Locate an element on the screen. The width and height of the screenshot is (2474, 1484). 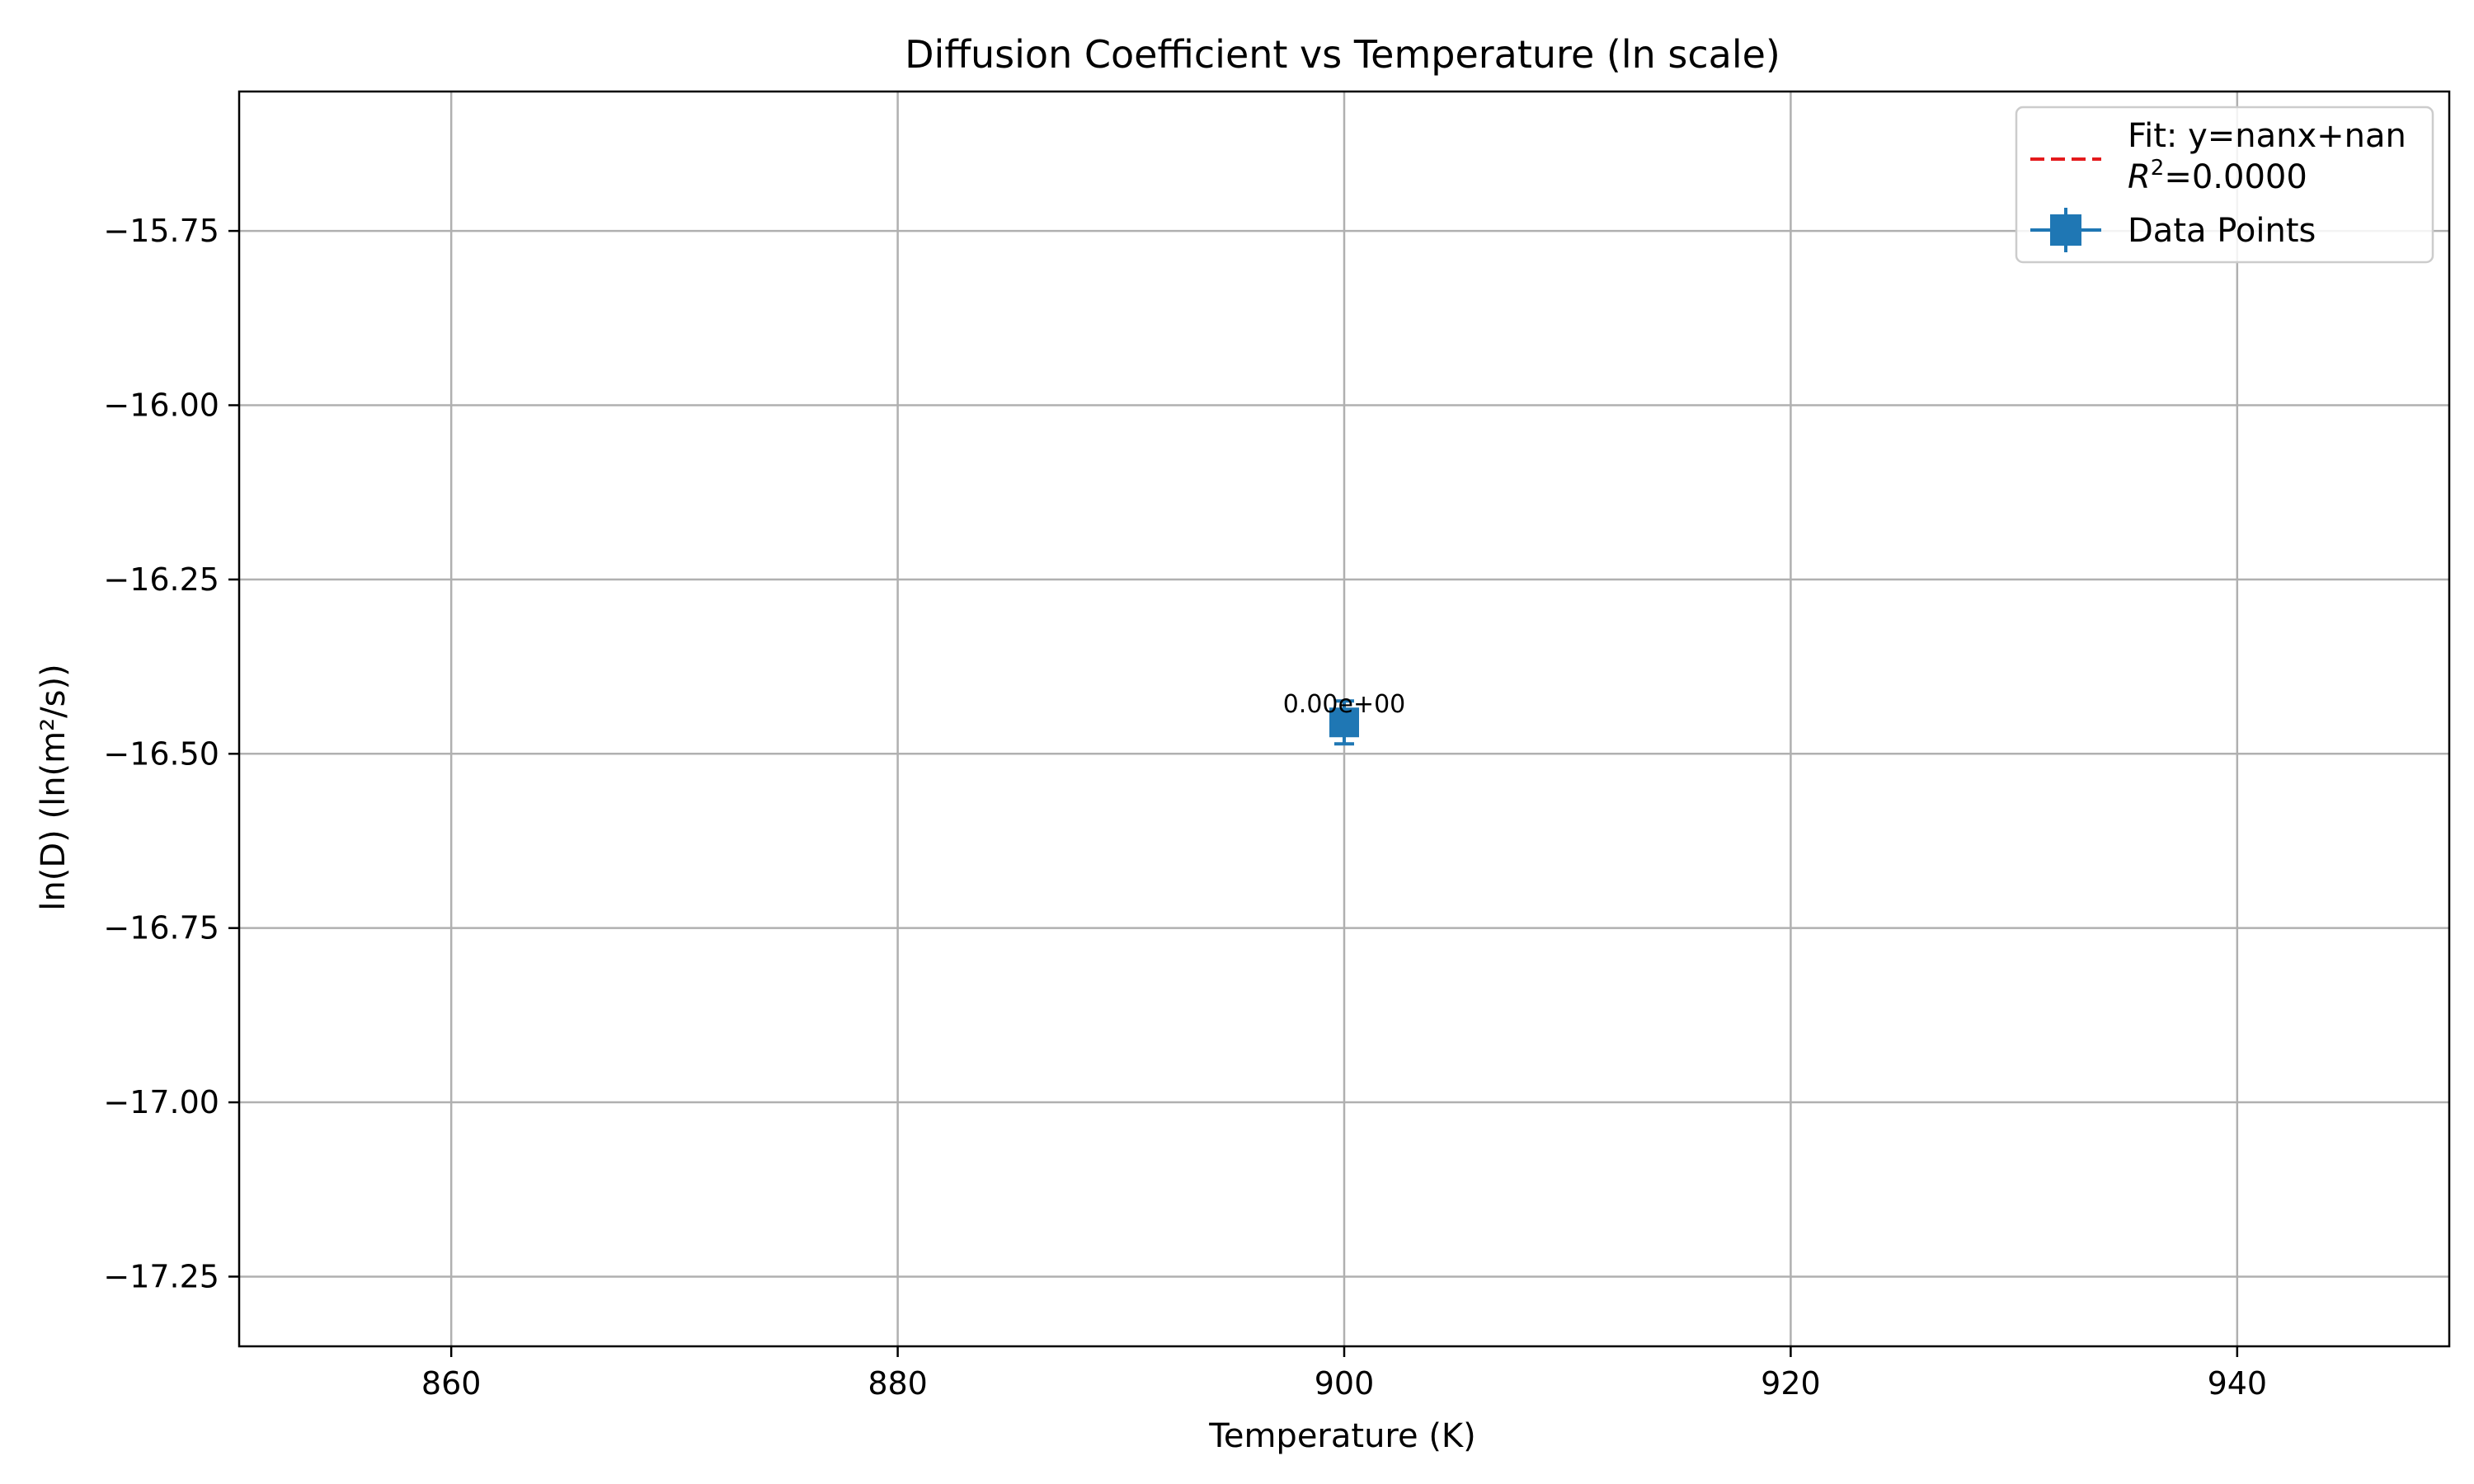
data-point is located at coordinates (1344, 722).